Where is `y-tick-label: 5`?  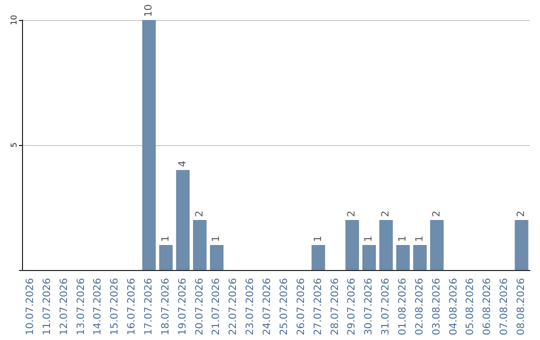 y-tick-label: 5 is located at coordinates (14, 145).